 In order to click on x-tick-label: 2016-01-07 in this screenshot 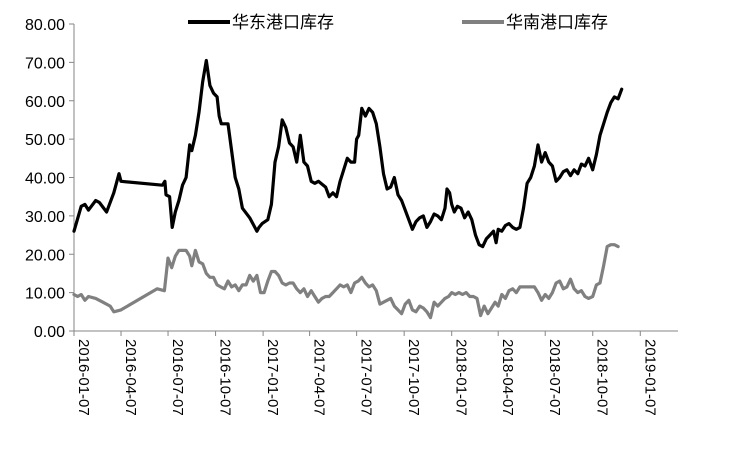, I will do `click(83, 377)`.